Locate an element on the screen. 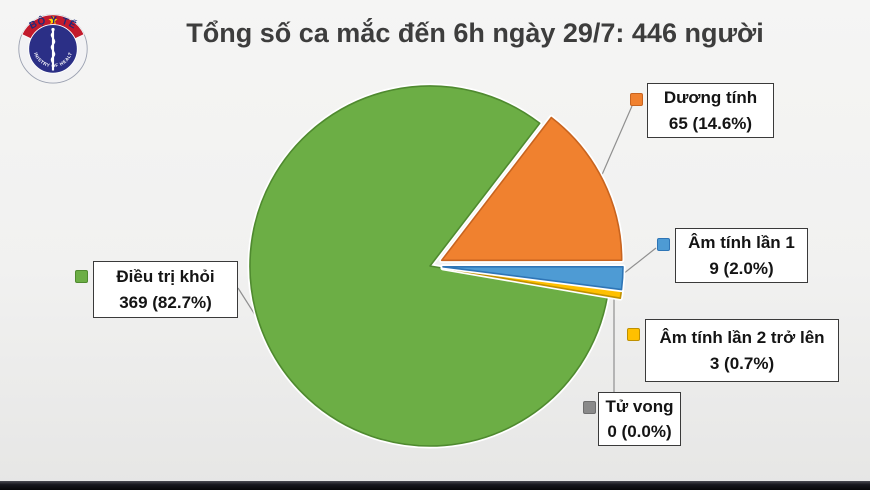 This screenshot has width=870, height=490. callout-value: 65 (14.6%) is located at coordinates (710, 123).